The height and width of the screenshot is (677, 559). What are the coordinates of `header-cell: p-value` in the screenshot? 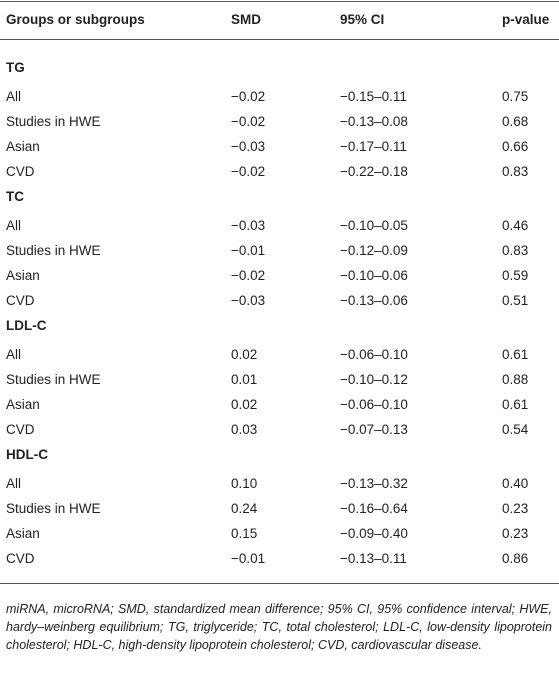 It's located at (526, 19).